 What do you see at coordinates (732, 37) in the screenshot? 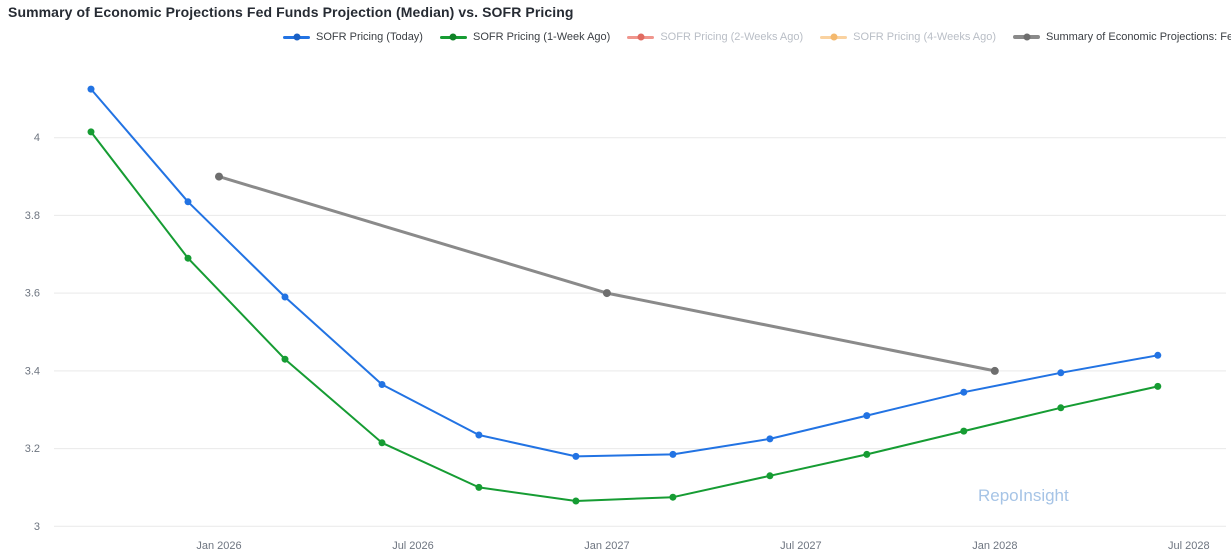
I see `legend-label: SOFR Pricing (2-Weeks Ago)` at bounding box center [732, 37].